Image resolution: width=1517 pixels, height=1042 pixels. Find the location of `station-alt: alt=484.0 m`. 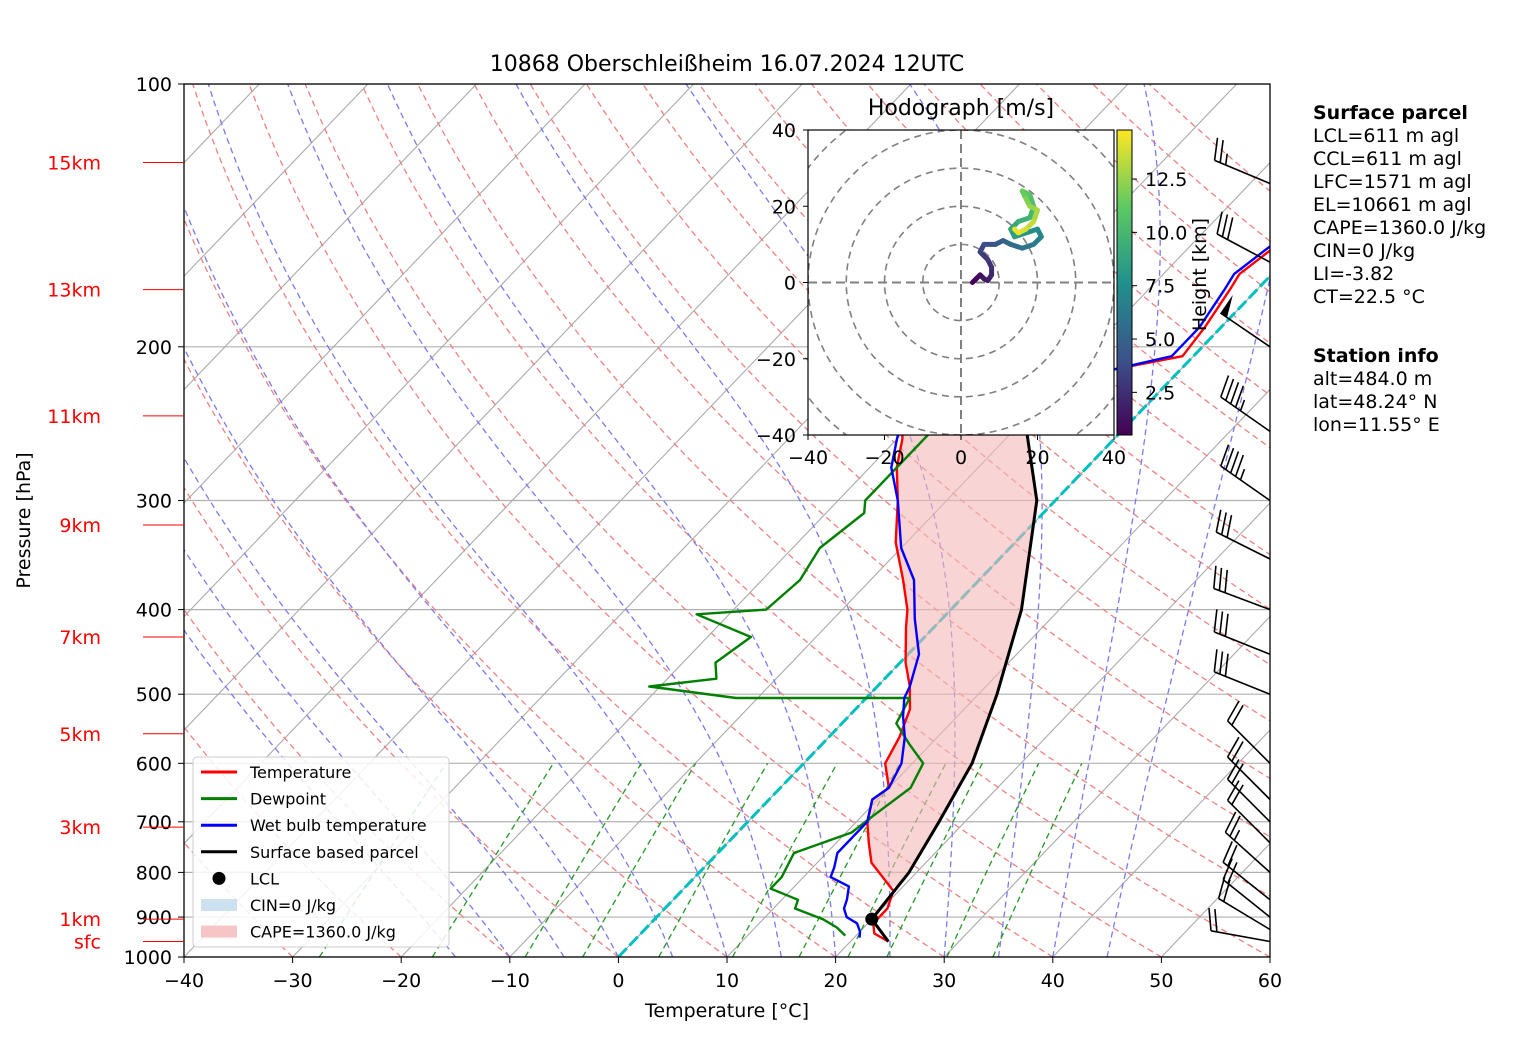

station-alt: alt=484.0 m is located at coordinates (1373, 379).